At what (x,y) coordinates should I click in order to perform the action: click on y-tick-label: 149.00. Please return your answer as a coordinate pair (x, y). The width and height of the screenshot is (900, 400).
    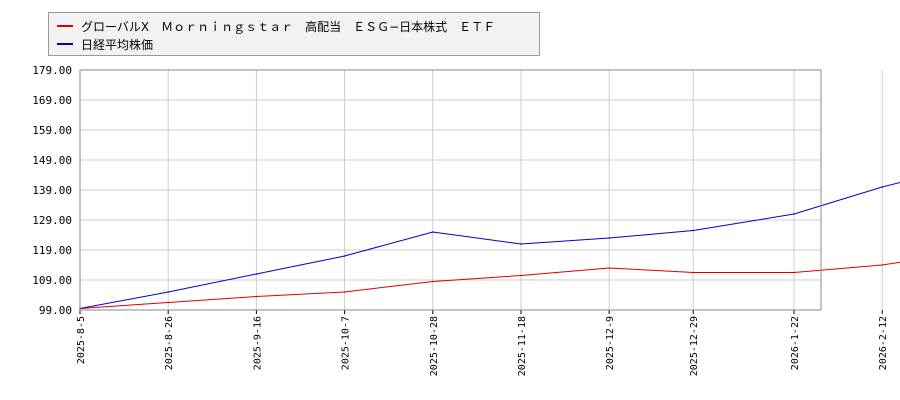
    Looking at the image, I should click on (52, 160).